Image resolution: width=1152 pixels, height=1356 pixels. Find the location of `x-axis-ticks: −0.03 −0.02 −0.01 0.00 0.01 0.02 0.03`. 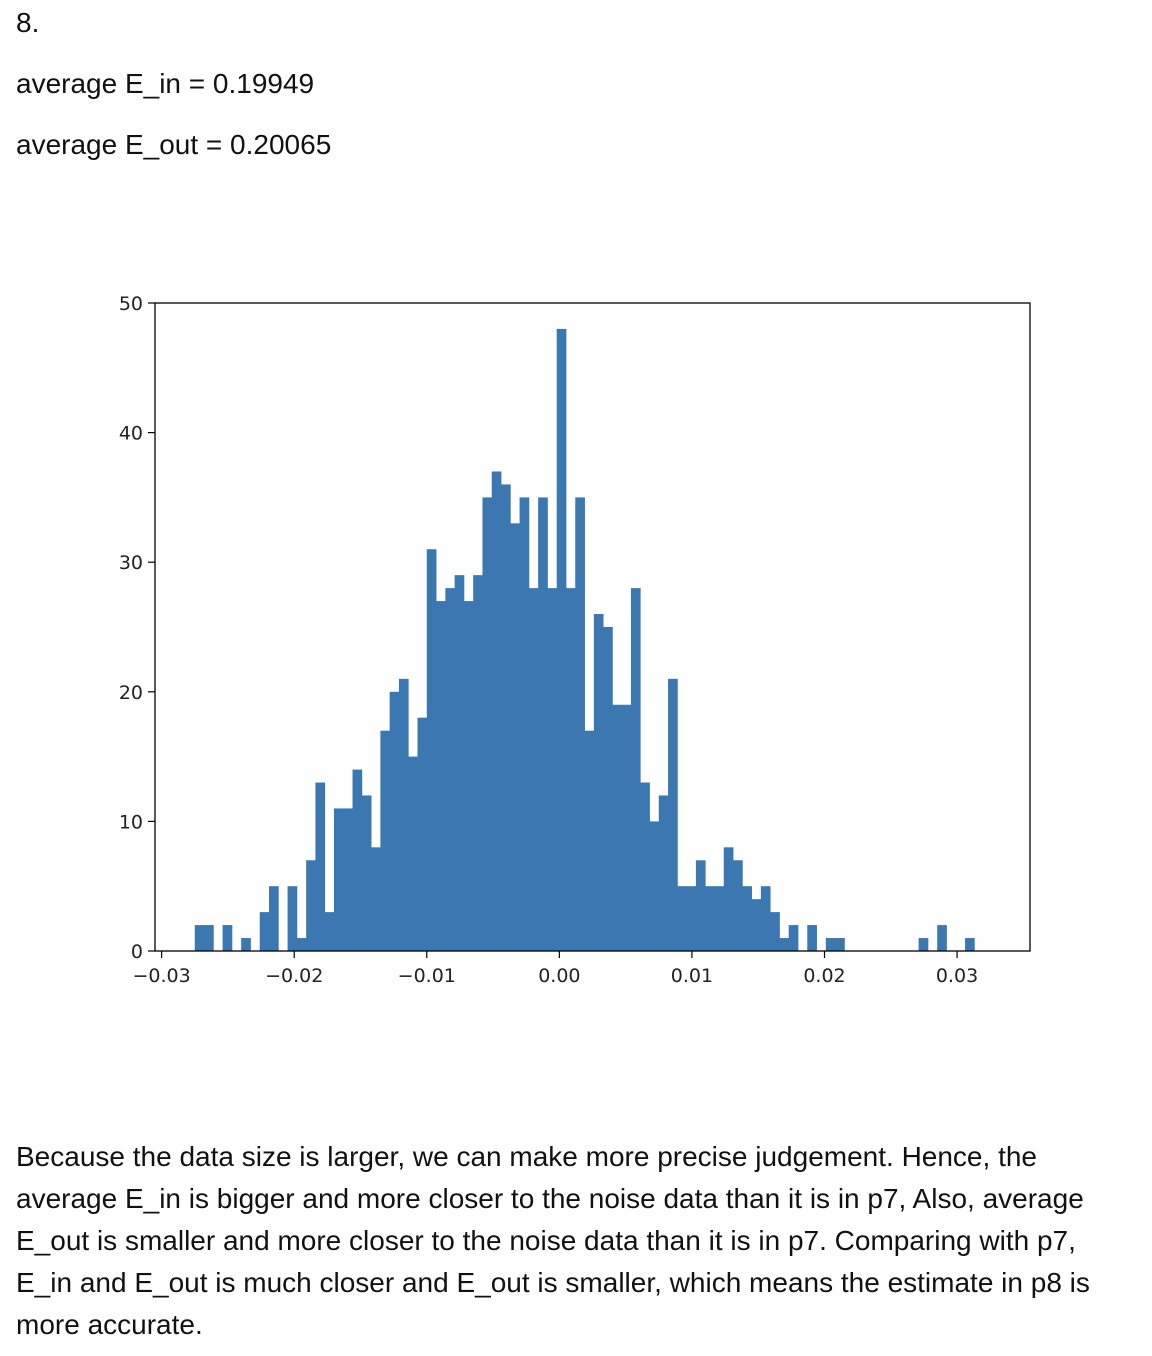

x-axis-ticks: −0.03 −0.02 −0.01 0.00 0.01 0.02 0.03 is located at coordinates (555, 969).